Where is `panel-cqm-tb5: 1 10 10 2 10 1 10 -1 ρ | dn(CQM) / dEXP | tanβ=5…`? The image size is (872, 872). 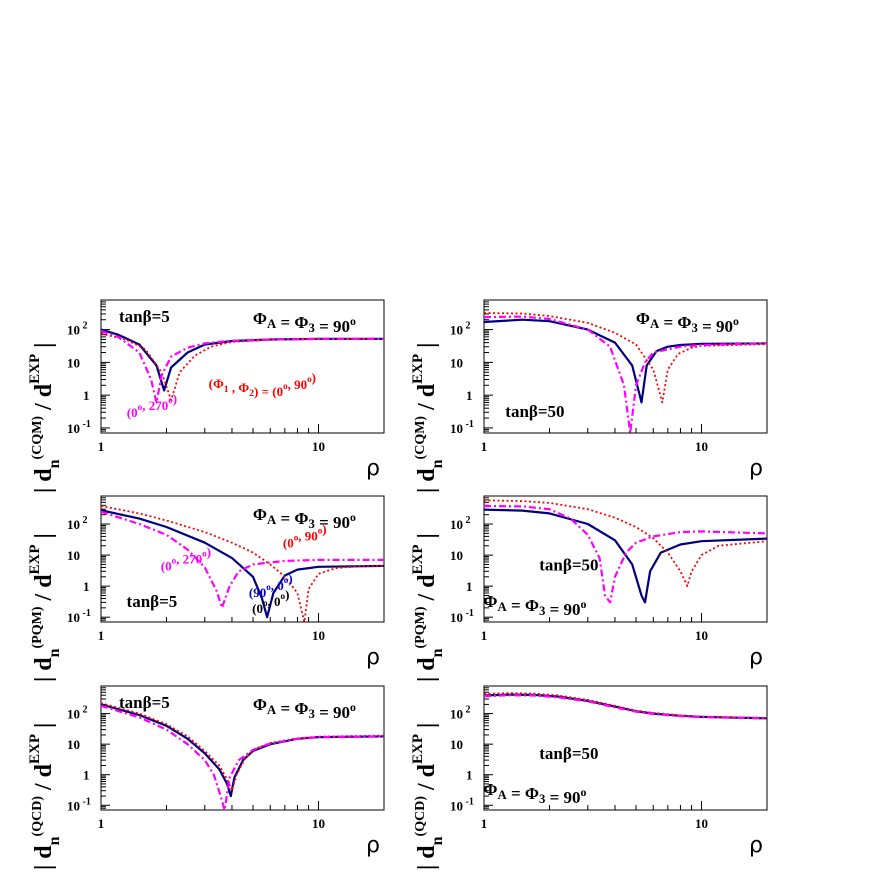
panel-cqm-tb5: 1 10 10 2 10 1 10 -1 ρ | dn(CQM) / dEXP | tanβ=5… is located at coordinates (206, 396).